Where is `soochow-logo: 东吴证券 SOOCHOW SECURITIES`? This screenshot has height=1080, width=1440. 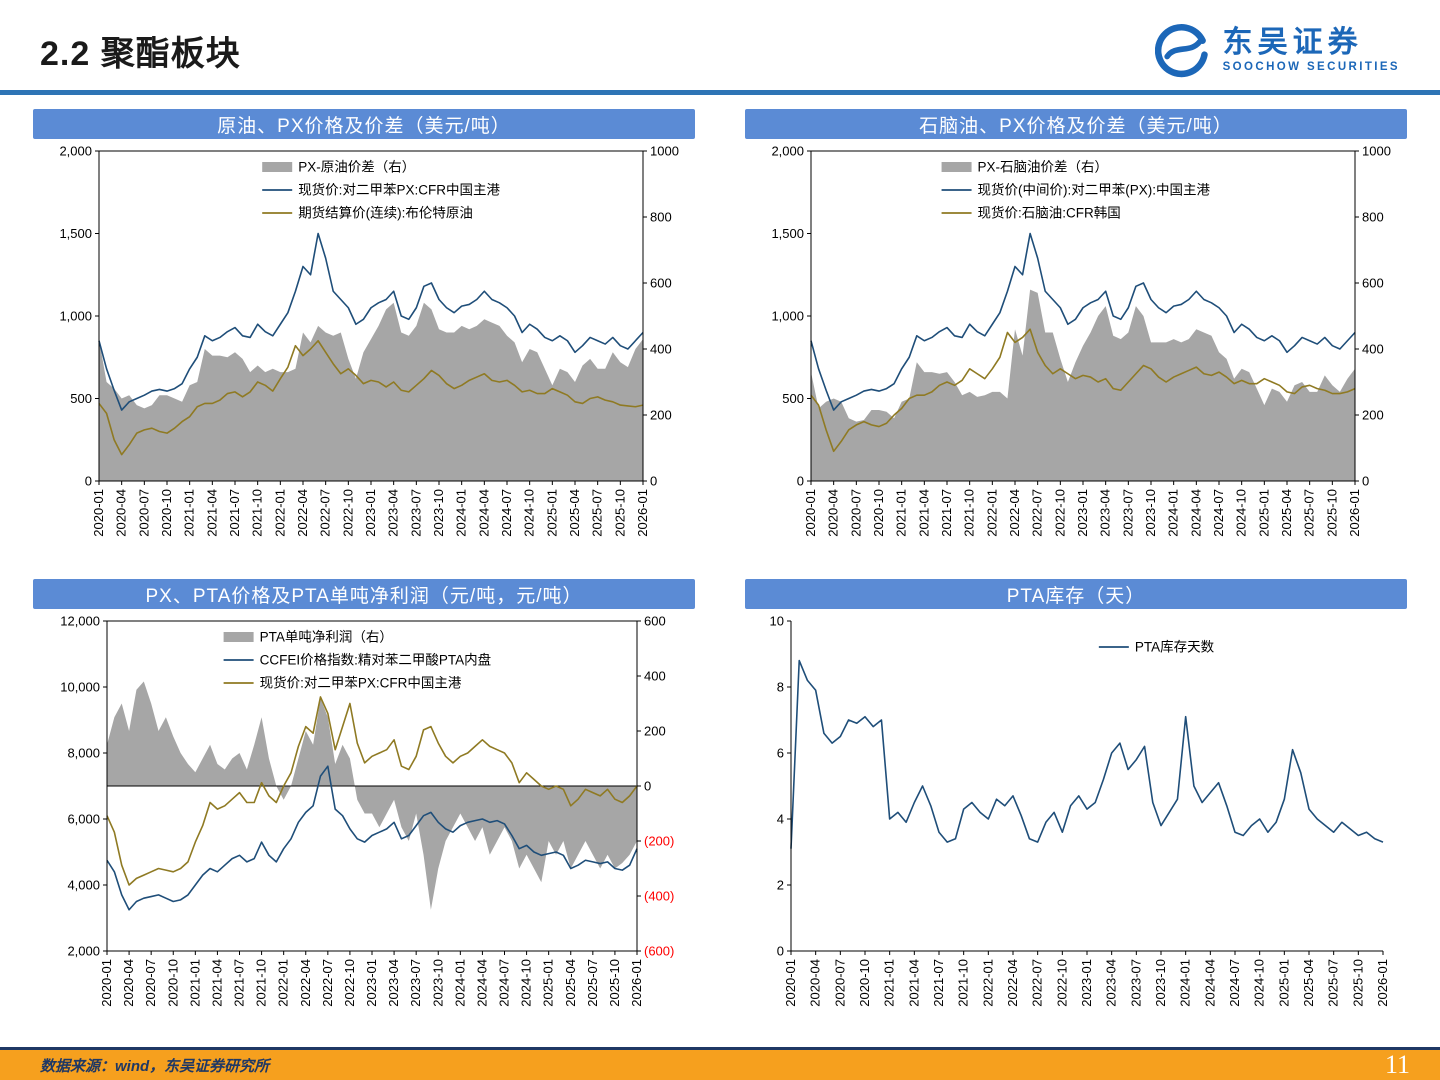
soochow-logo: 东吴证券 SOOCHOW SECURITIES is located at coordinates (1277, 50).